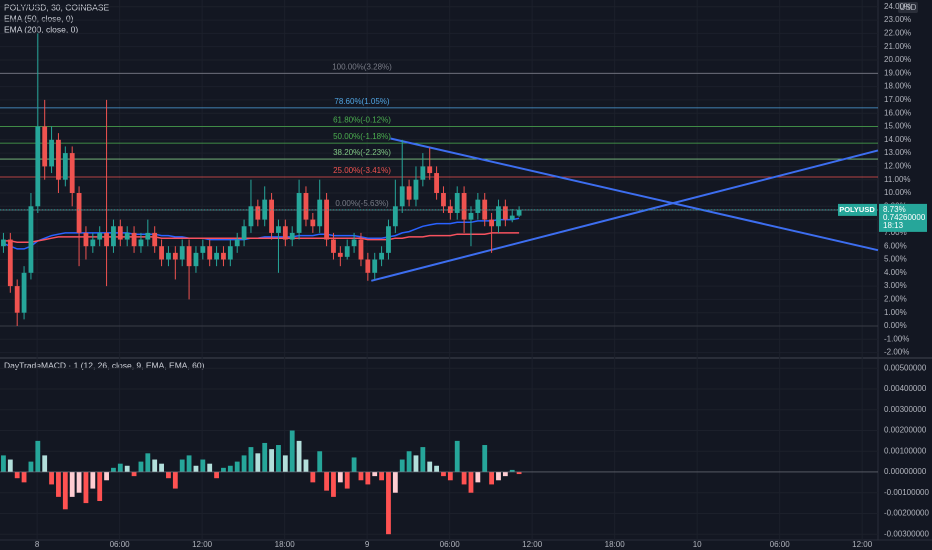  I want to click on y-tick-label: -2.00%, so click(896, 352).